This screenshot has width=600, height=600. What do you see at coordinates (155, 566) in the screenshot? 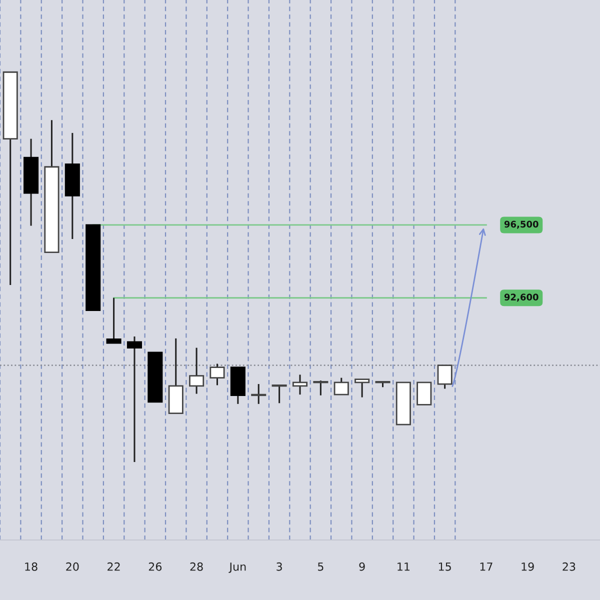
I see `x-tick-label: 26` at bounding box center [155, 566].